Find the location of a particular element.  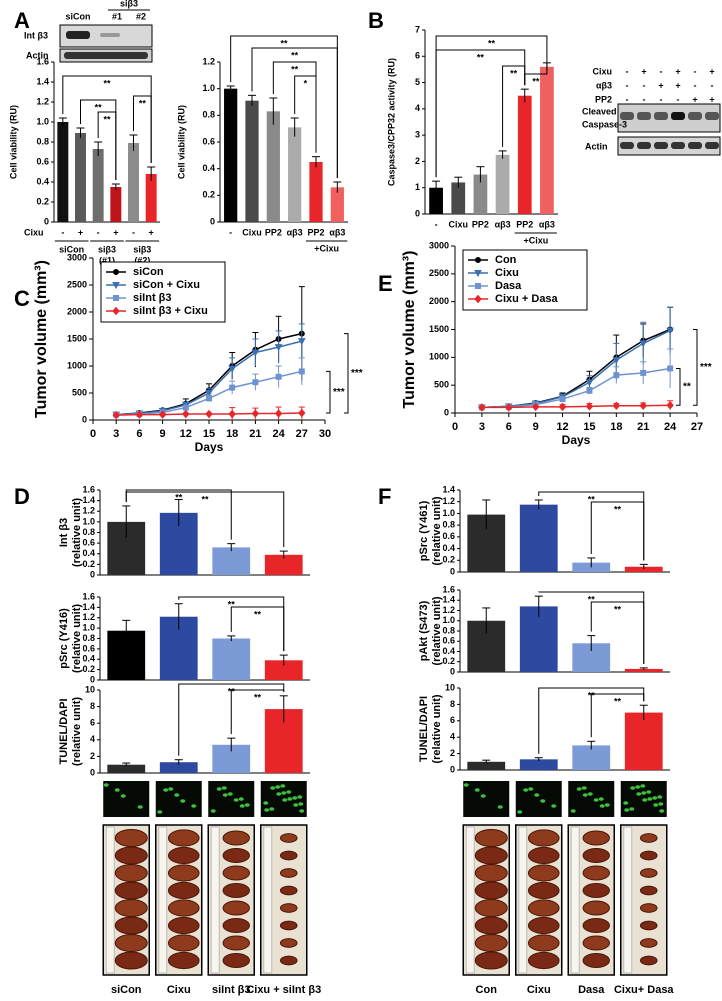

x-tick-label: 9 is located at coordinates (536, 427).